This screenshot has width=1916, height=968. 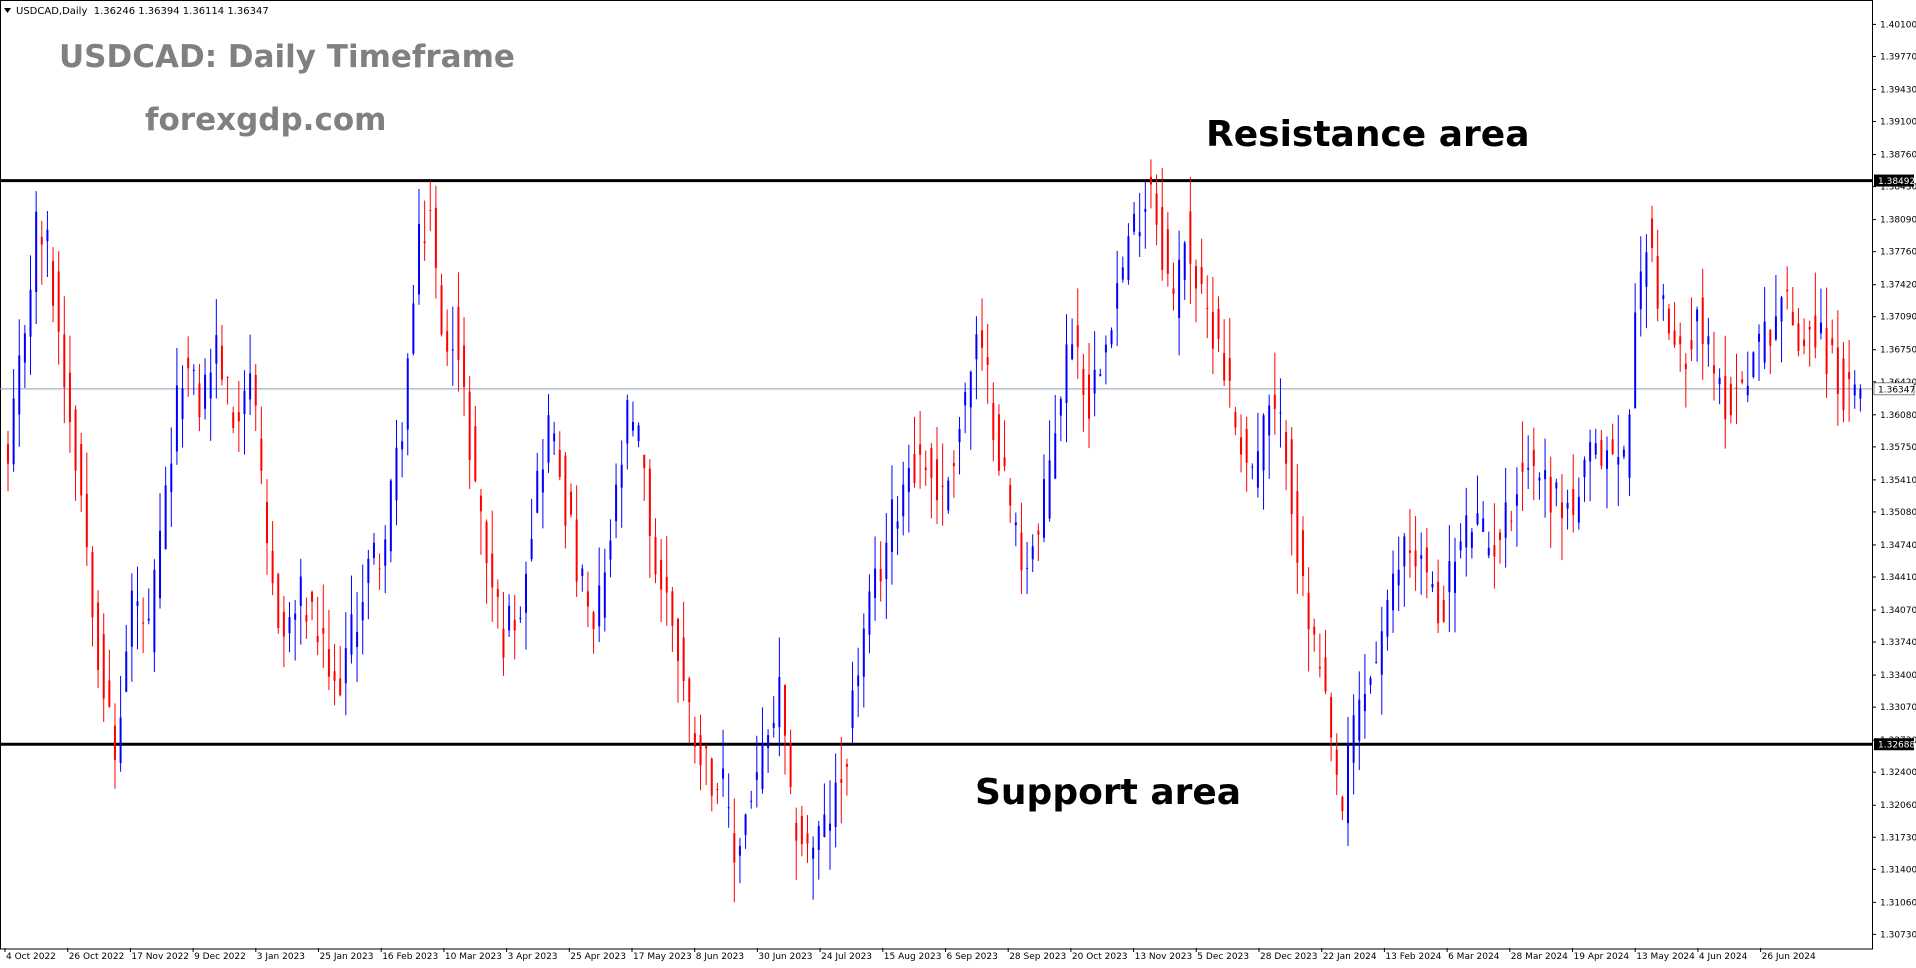 What do you see at coordinates (220, 957) in the screenshot?
I see `x-tick-label: 9 Dec 2022` at bounding box center [220, 957].